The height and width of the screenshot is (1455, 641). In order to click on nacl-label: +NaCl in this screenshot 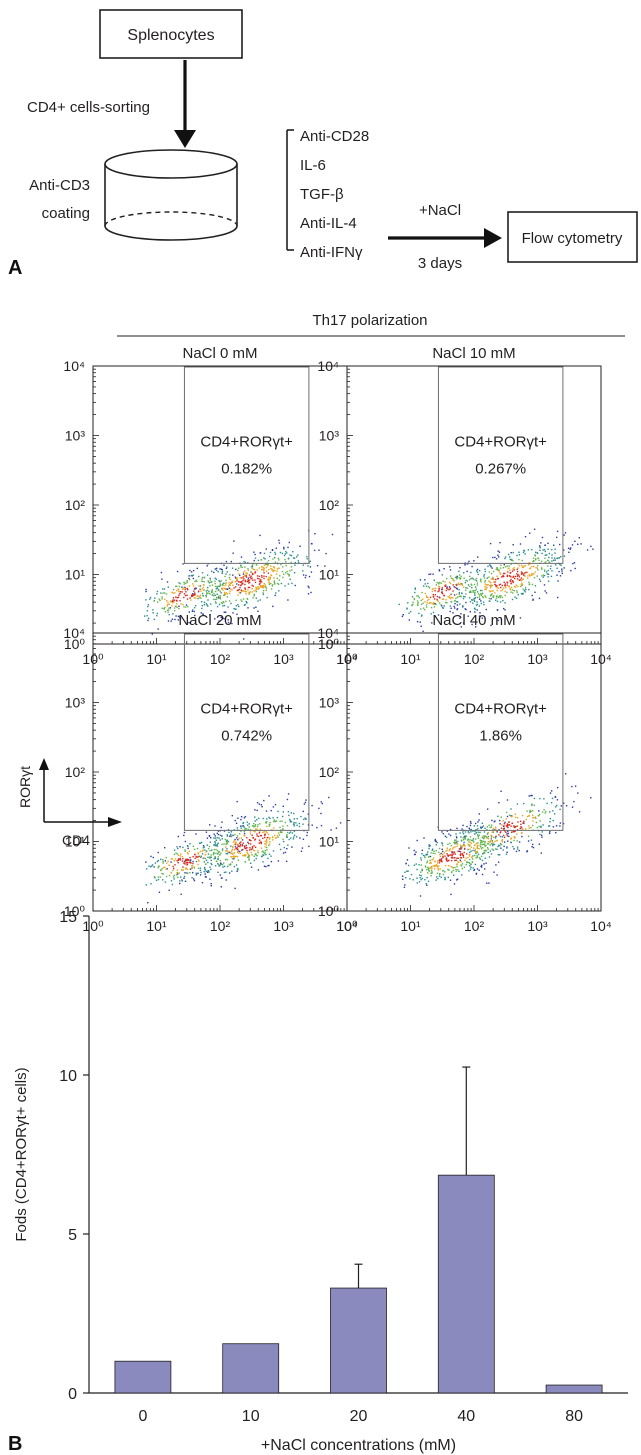, I will do `click(440, 210)`.